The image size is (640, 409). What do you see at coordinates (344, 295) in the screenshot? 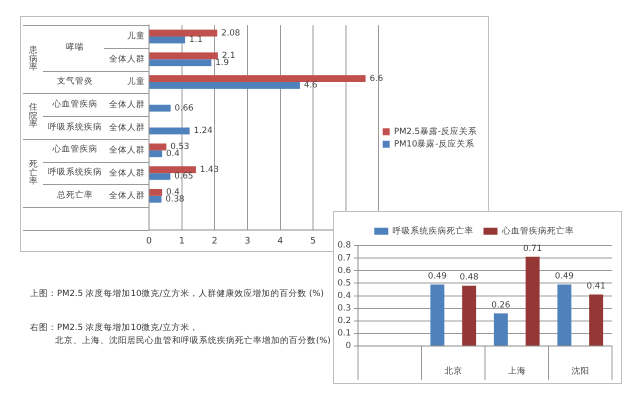
I see `y-tick-label: 0.4` at bounding box center [344, 295].